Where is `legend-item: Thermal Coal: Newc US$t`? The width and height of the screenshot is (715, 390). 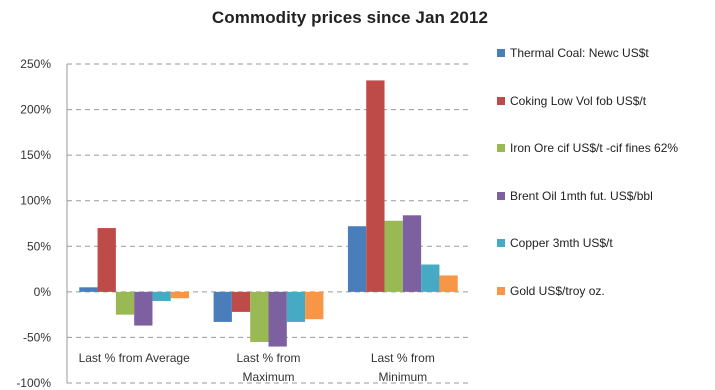 legend-item: Thermal Coal: Newc US$t is located at coordinates (573, 53).